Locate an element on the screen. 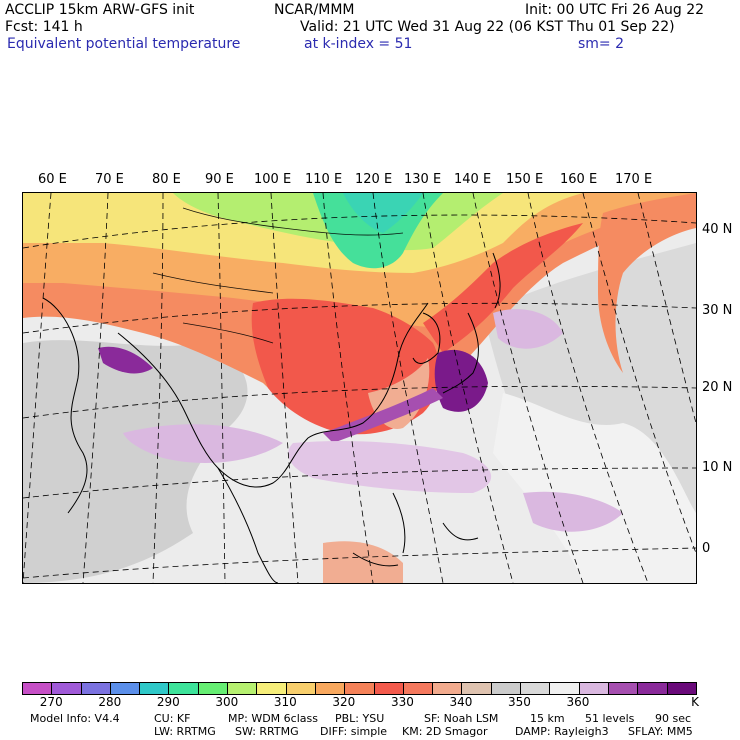 The width and height of the screenshot is (740, 740). lat-label: 30 N is located at coordinates (717, 310).